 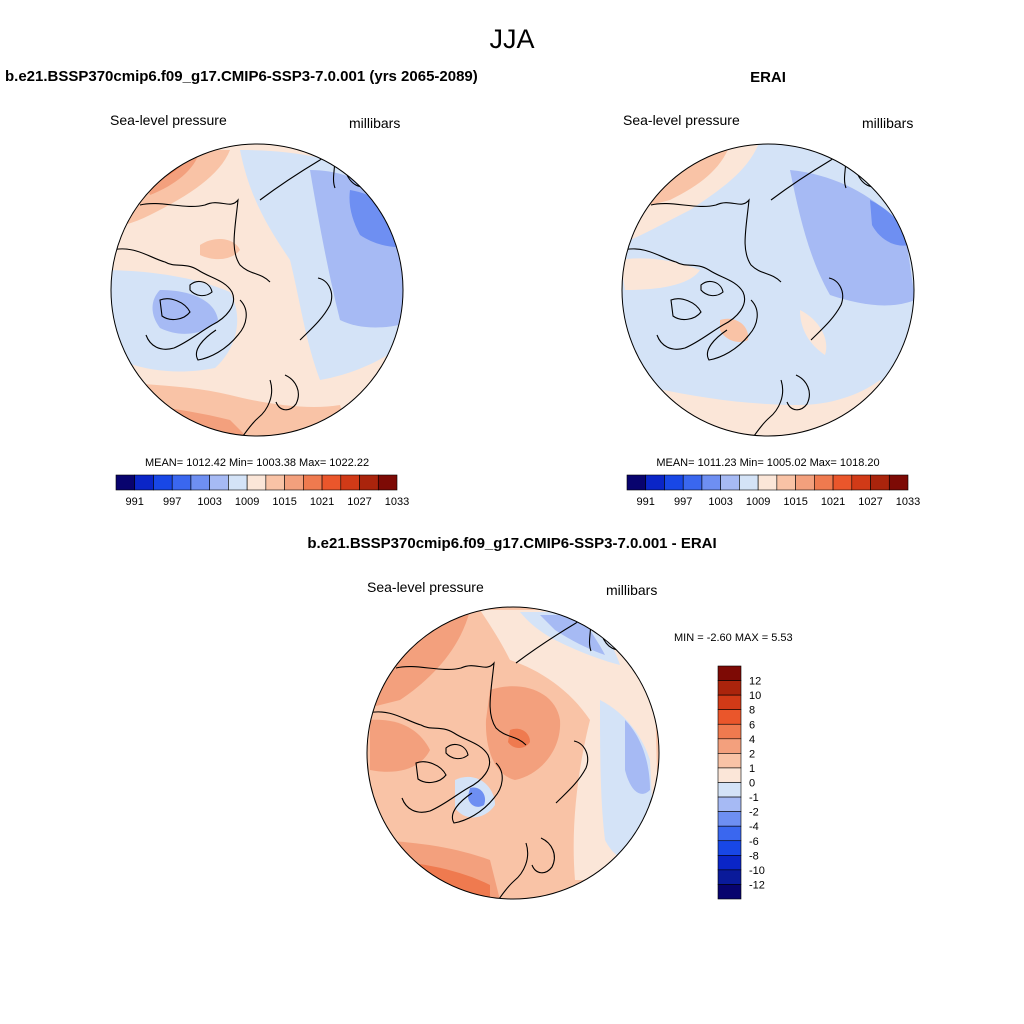 I want to click on model-colorbar-label: 997, so click(x=172, y=502).